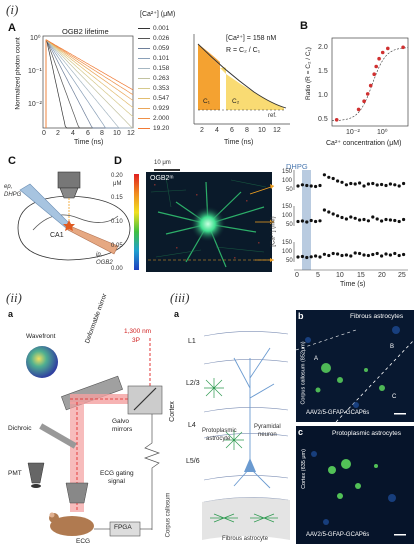  Describe the element at coordinates (262, 223) in the screenshot. I see `roi-arrows` at that location.